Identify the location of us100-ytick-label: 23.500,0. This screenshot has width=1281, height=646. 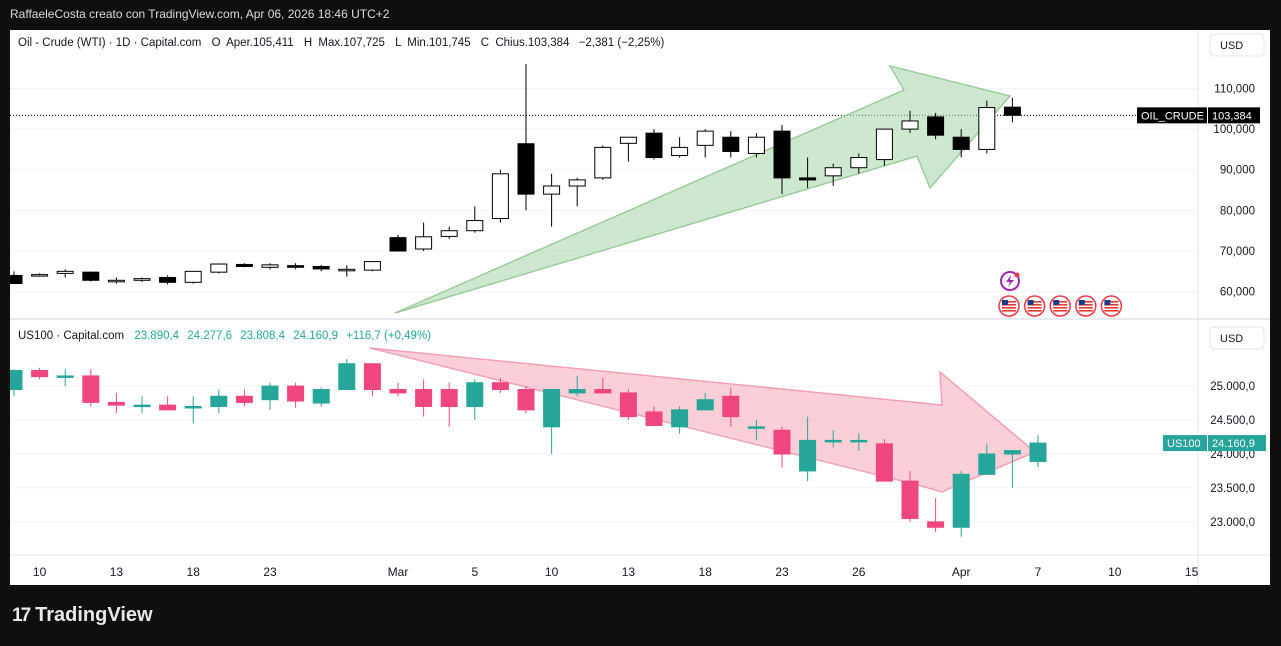
(1232, 489).